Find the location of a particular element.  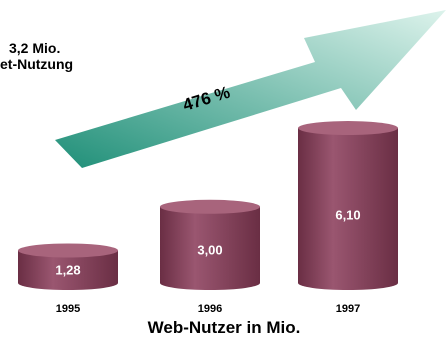

x-tick-label: 1996 is located at coordinates (210, 309).